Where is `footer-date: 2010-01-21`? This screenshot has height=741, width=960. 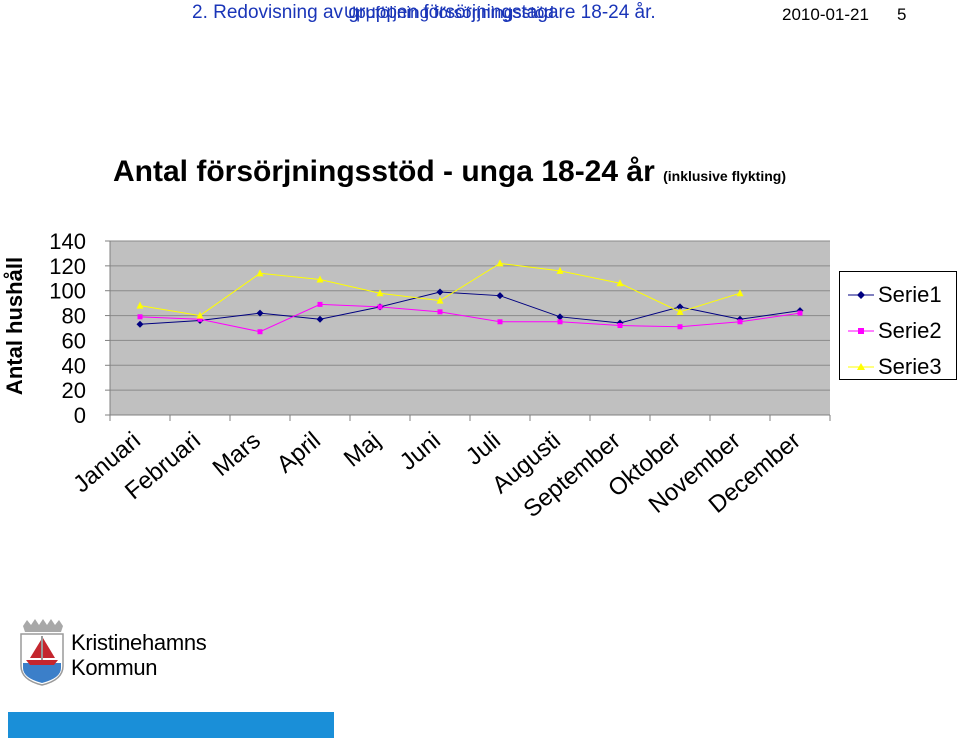
footer-date: 2010-01-21 is located at coordinates (825, 14).